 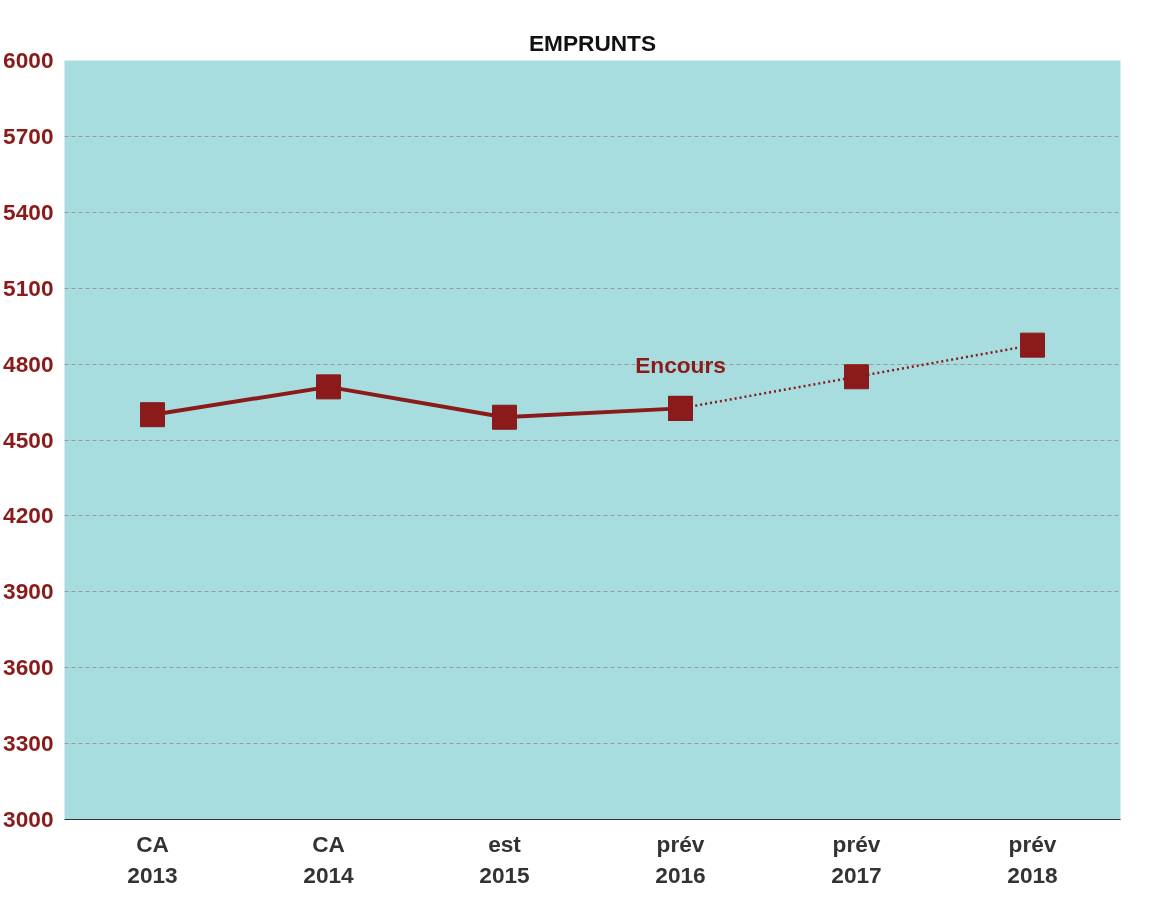 I want to click on y-tick-label: 4200, so click(x=28, y=515).